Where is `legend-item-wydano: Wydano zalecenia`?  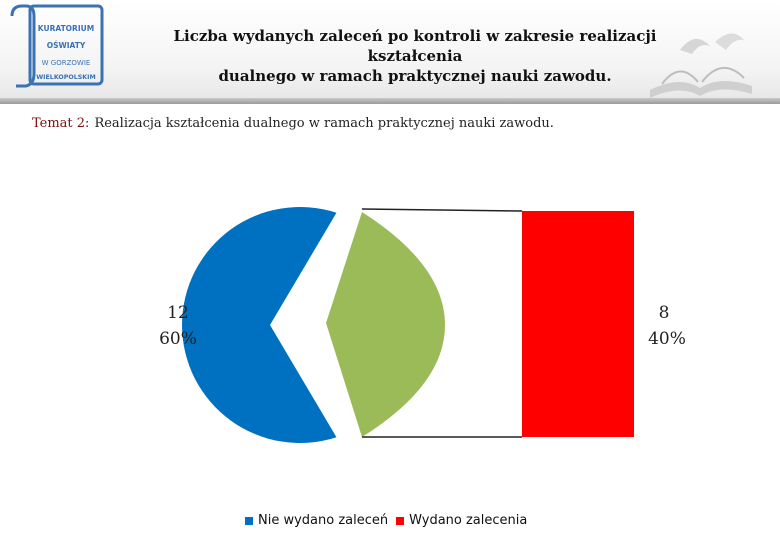
legend-item-wydano: Wydano zalecenia is located at coordinates (461, 520).